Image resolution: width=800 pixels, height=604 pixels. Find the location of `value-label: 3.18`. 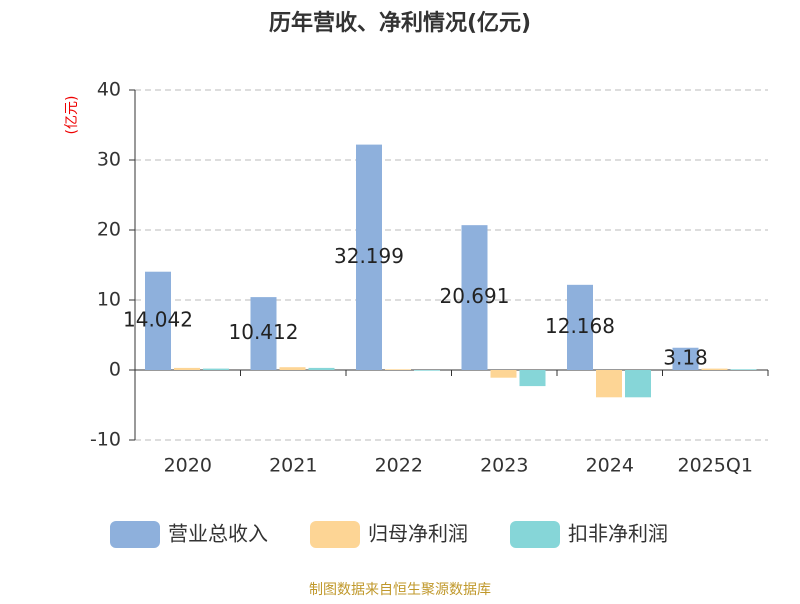

value-label: 3.18 is located at coordinates (685, 357).